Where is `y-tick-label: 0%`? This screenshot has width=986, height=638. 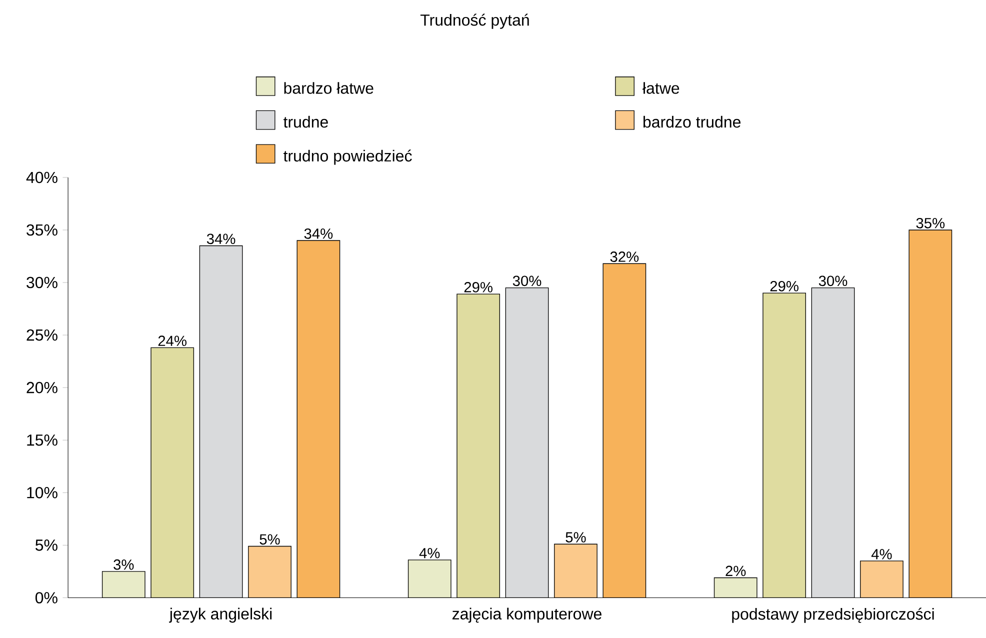
y-tick-label: 0% is located at coordinates (46, 598).